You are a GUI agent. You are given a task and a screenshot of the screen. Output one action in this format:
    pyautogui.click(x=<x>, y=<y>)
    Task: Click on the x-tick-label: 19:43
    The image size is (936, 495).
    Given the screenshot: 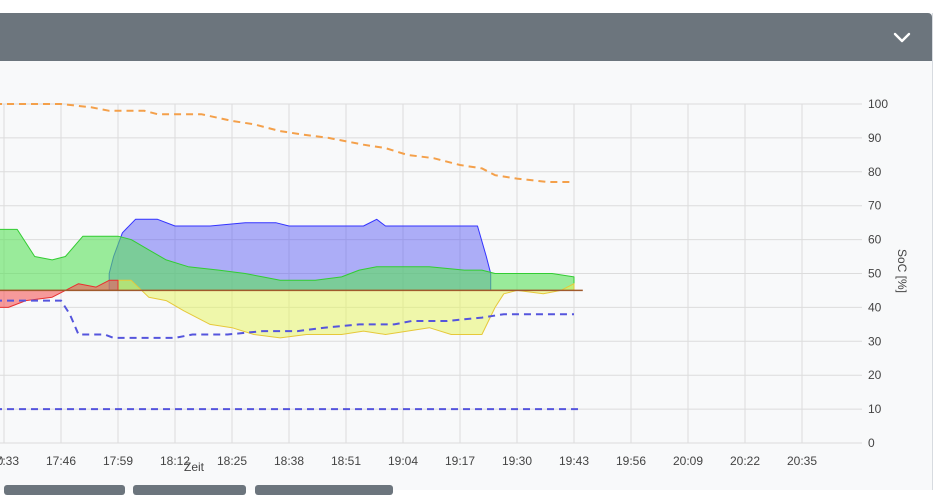 What is the action you would take?
    pyautogui.click(x=574, y=461)
    